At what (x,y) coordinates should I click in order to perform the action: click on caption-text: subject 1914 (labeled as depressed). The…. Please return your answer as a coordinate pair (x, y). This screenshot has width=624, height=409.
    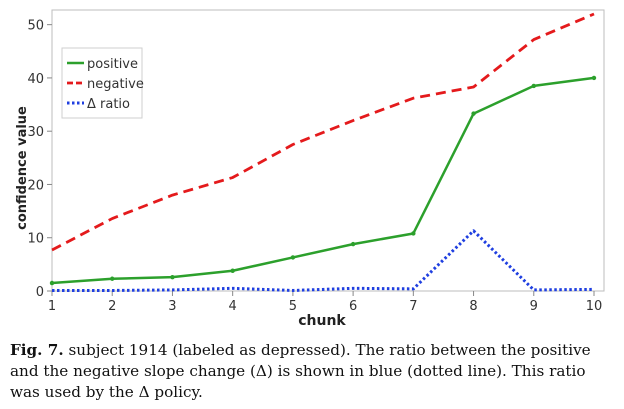
    Looking at the image, I should click on (300, 371).